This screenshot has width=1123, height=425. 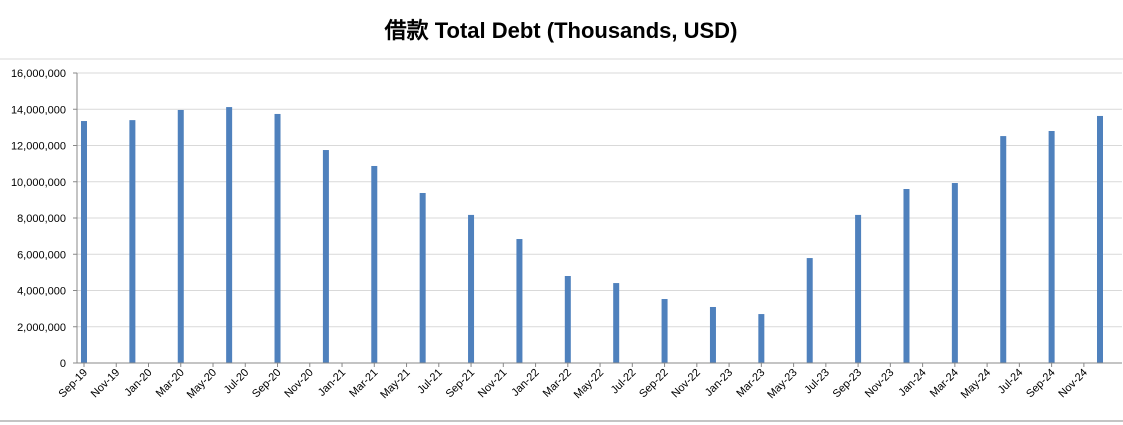 What do you see at coordinates (41, 219) in the screenshot?
I see `y-tick-label: 8,000,000` at bounding box center [41, 219].